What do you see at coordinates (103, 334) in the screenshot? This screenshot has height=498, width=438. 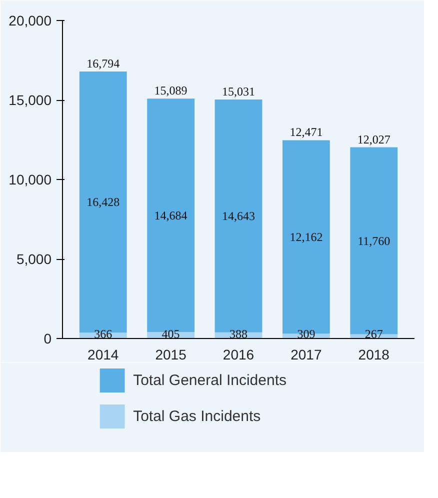 I see `data-label: 366` at bounding box center [103, 334].